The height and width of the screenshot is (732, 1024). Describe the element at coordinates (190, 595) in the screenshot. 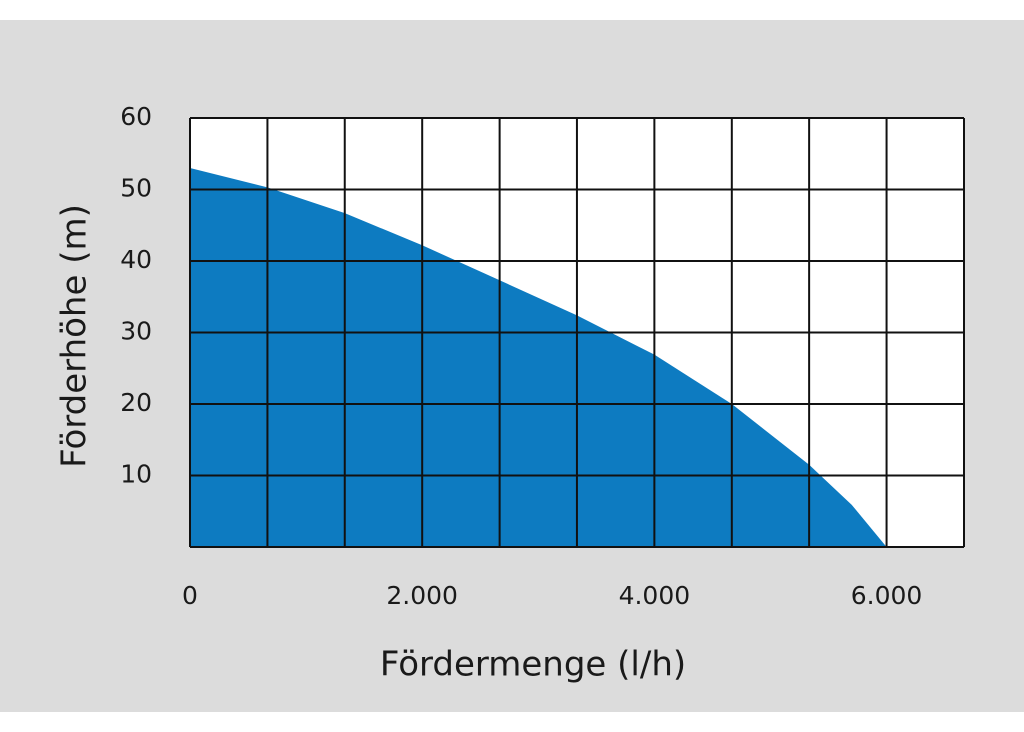

I see `x-tick-label: 0` at that location.